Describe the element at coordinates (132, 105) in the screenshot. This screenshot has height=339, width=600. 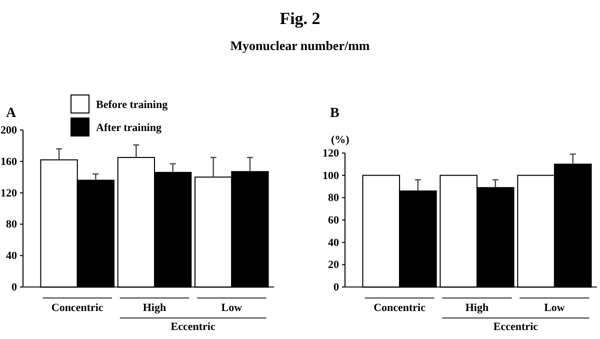
I see `legend-label: Before training` at that location.